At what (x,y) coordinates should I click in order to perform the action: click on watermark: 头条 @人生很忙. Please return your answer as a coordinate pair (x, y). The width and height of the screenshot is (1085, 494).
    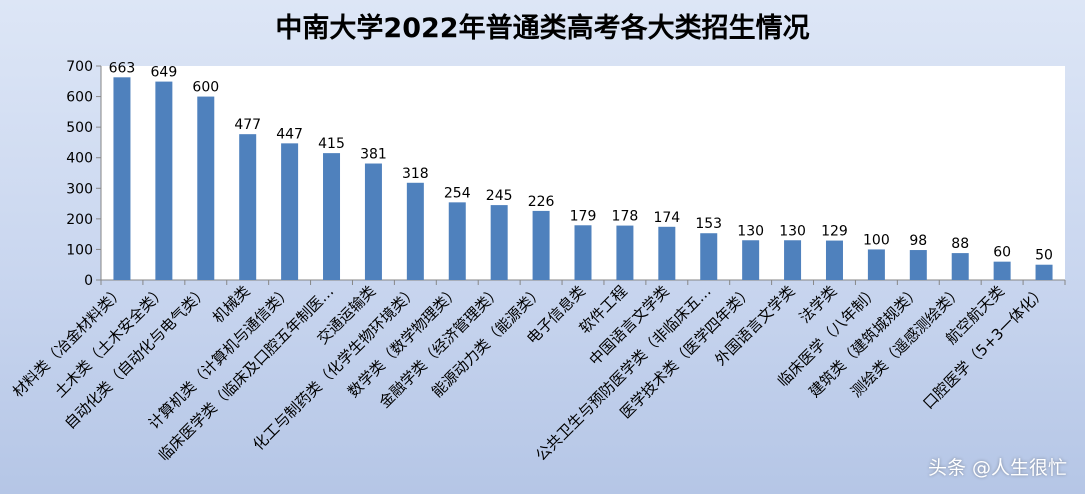
    Looking at the image, I should click on (997, 468).